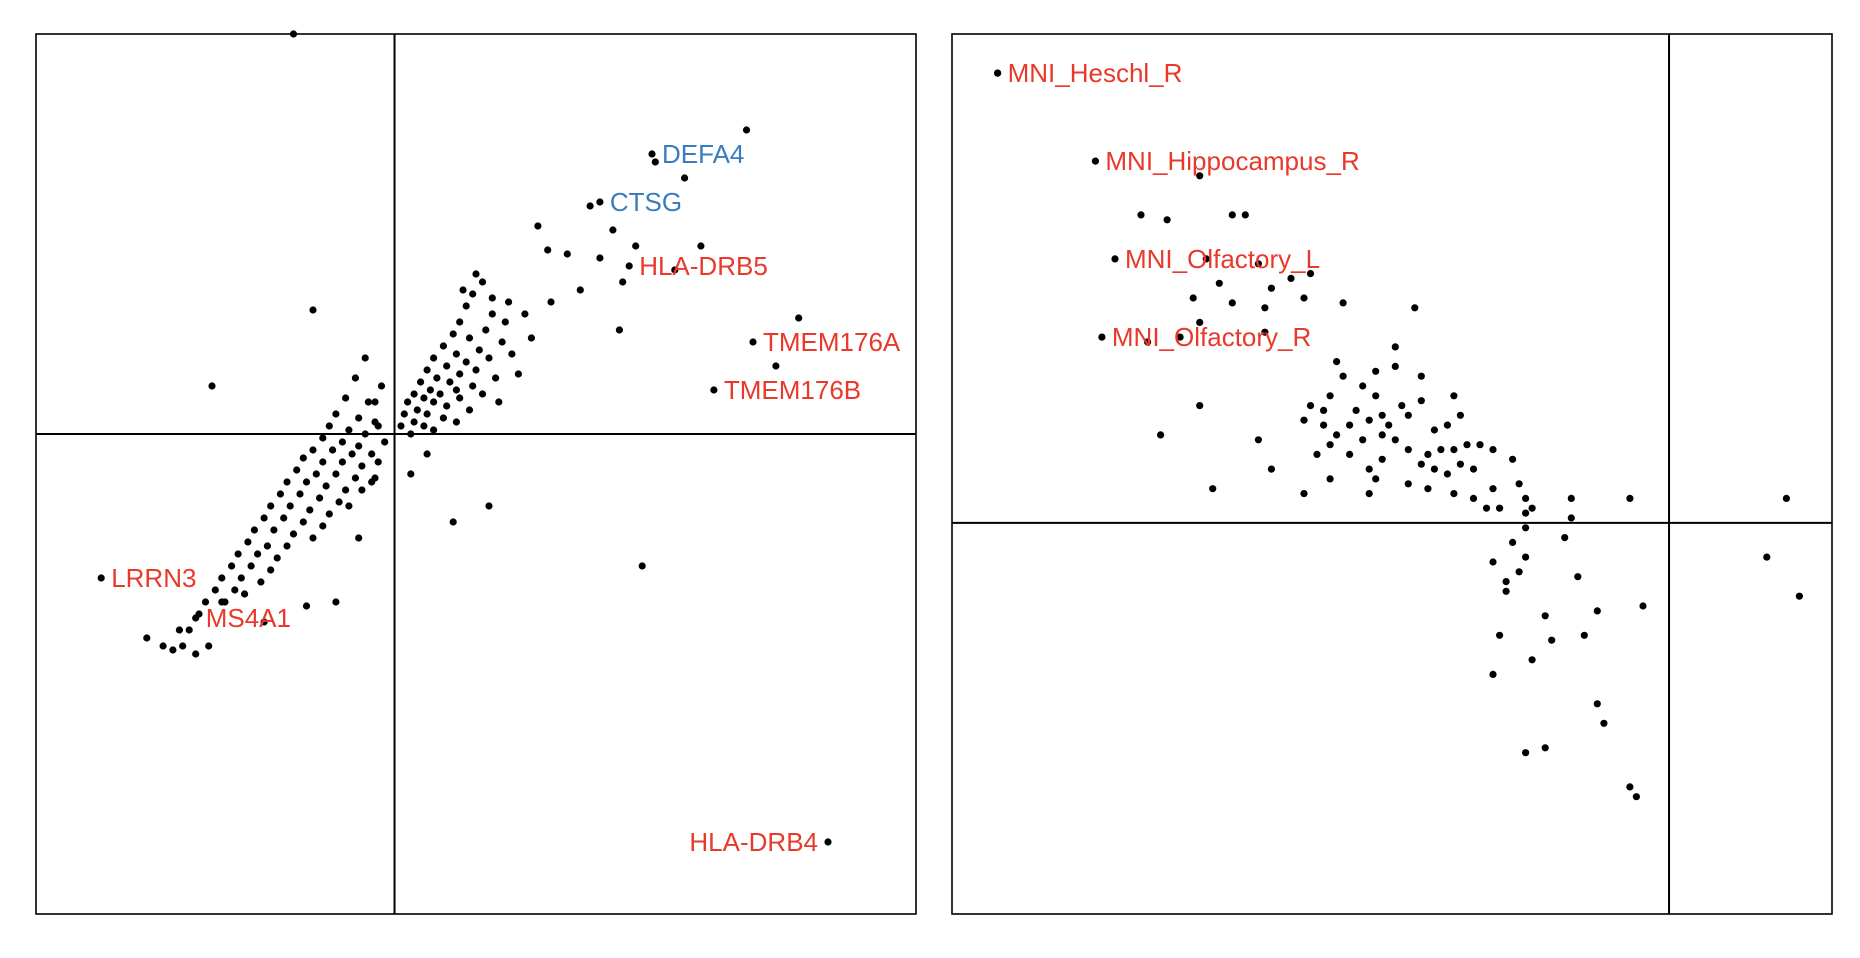 Image resolution: width=1860 pixels, height=958 pixels. I want to click on left-label-3: TMEM176A, so click(832, 342).